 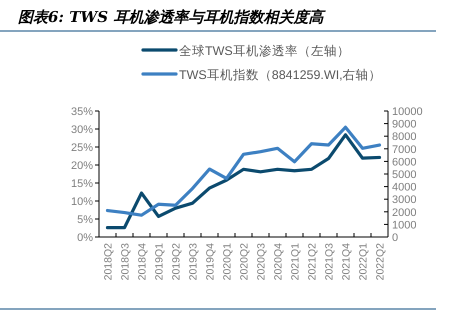 I want to click on y2-tick-label: 10000, so click(x=407, y=112).